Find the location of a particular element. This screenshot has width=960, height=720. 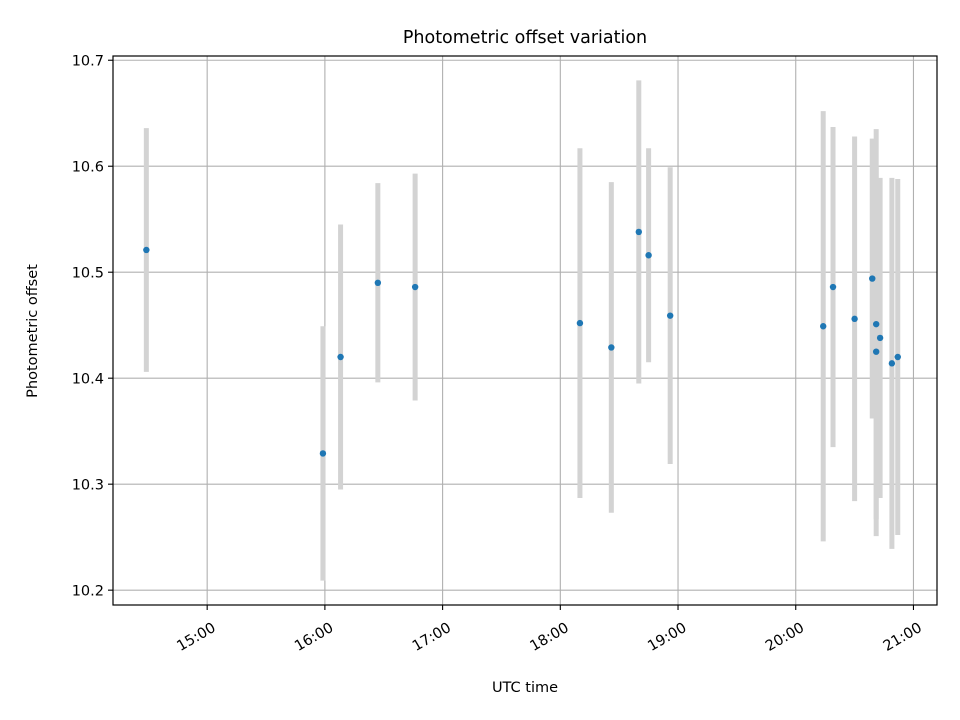

y-axis-label: Photometric offset is located at coordinates (33, 331).